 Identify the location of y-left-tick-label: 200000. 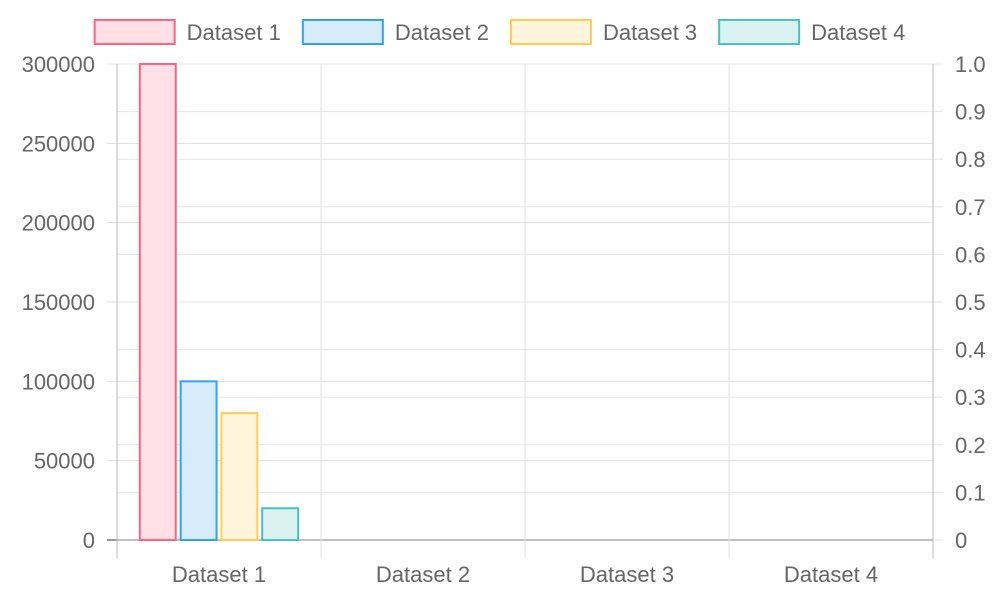
(58, 223).